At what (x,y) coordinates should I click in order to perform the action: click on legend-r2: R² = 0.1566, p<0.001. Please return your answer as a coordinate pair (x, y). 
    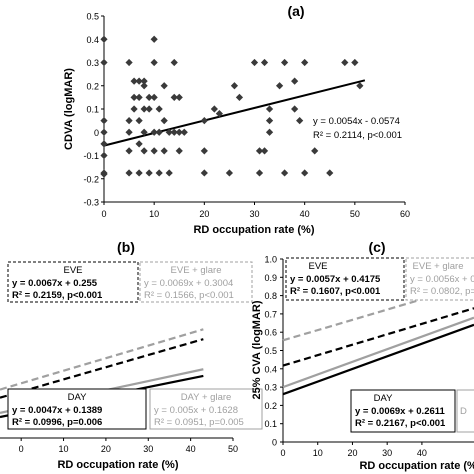
    Looking at the image, I should click on (189, 295).